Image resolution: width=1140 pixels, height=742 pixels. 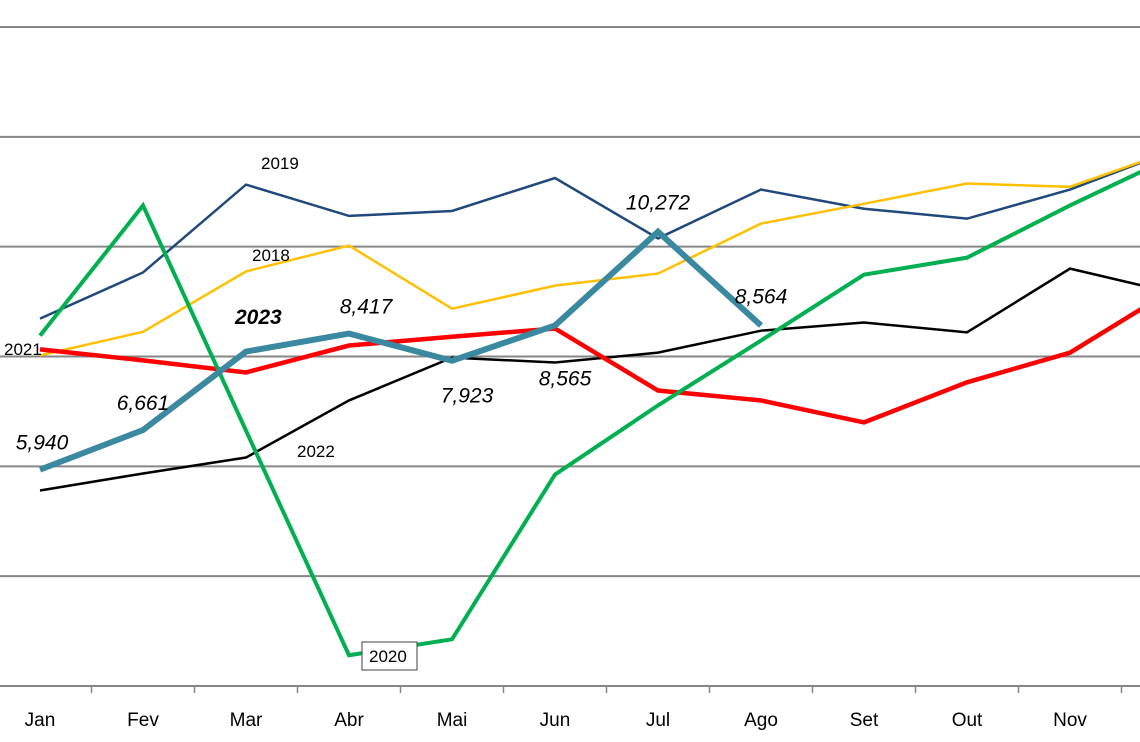 What do you see at coordinates (452, 720) in the screenshot?
I see `x-tick-label: Mai` at bounding box center [452, 720].